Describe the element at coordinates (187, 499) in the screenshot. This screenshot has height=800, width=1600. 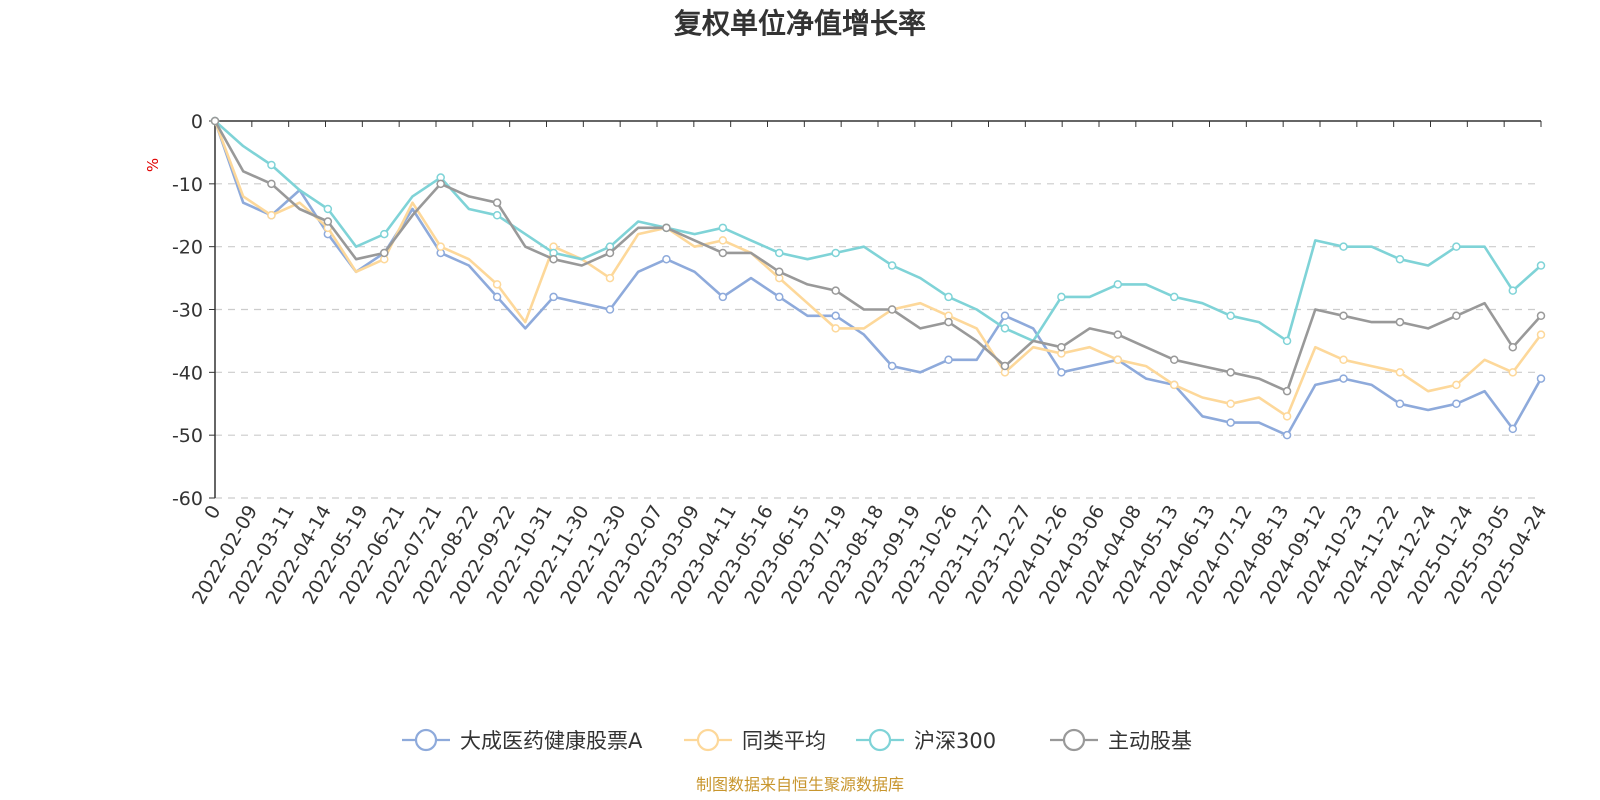
I see `y-tick-label: -60` at that location.